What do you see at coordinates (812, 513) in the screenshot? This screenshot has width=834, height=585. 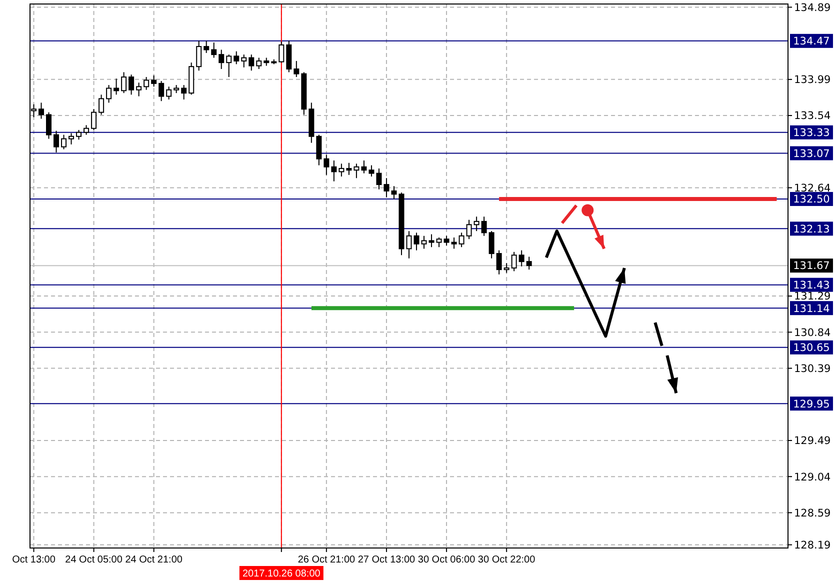 I see `y-tick-label: 128.59` at bounding box center [812, 513].